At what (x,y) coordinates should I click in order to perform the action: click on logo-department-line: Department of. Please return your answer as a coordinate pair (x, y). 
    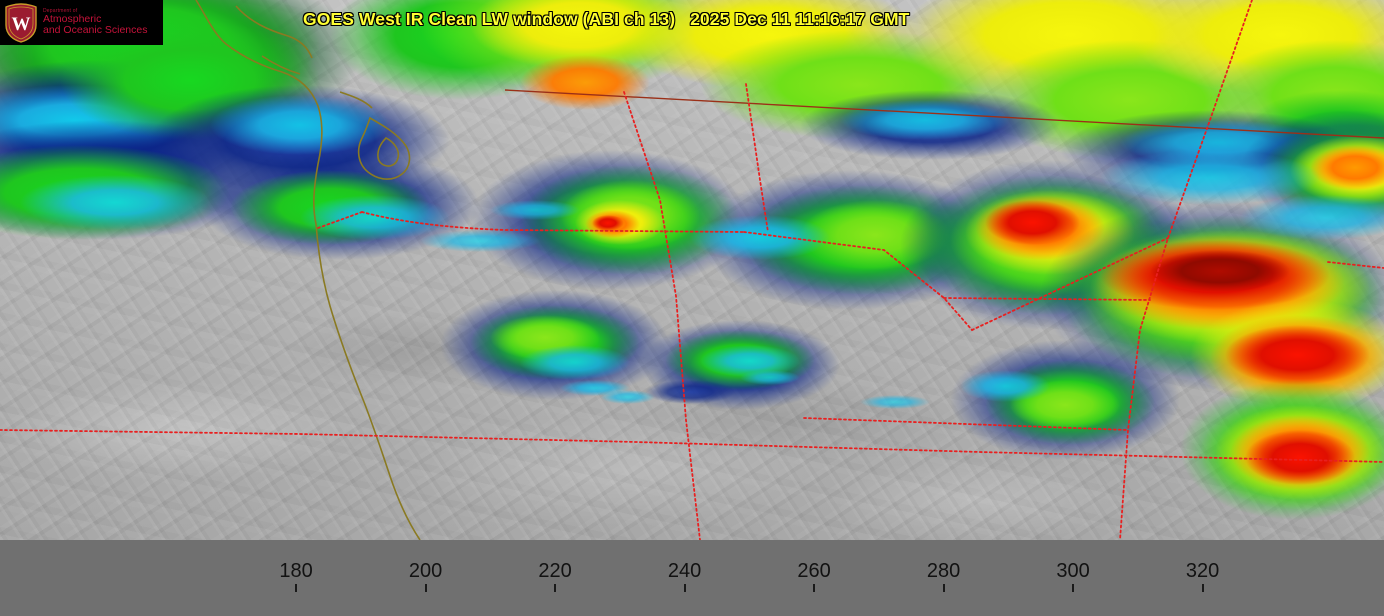
    Looking at the image, I should click on (60, 11).